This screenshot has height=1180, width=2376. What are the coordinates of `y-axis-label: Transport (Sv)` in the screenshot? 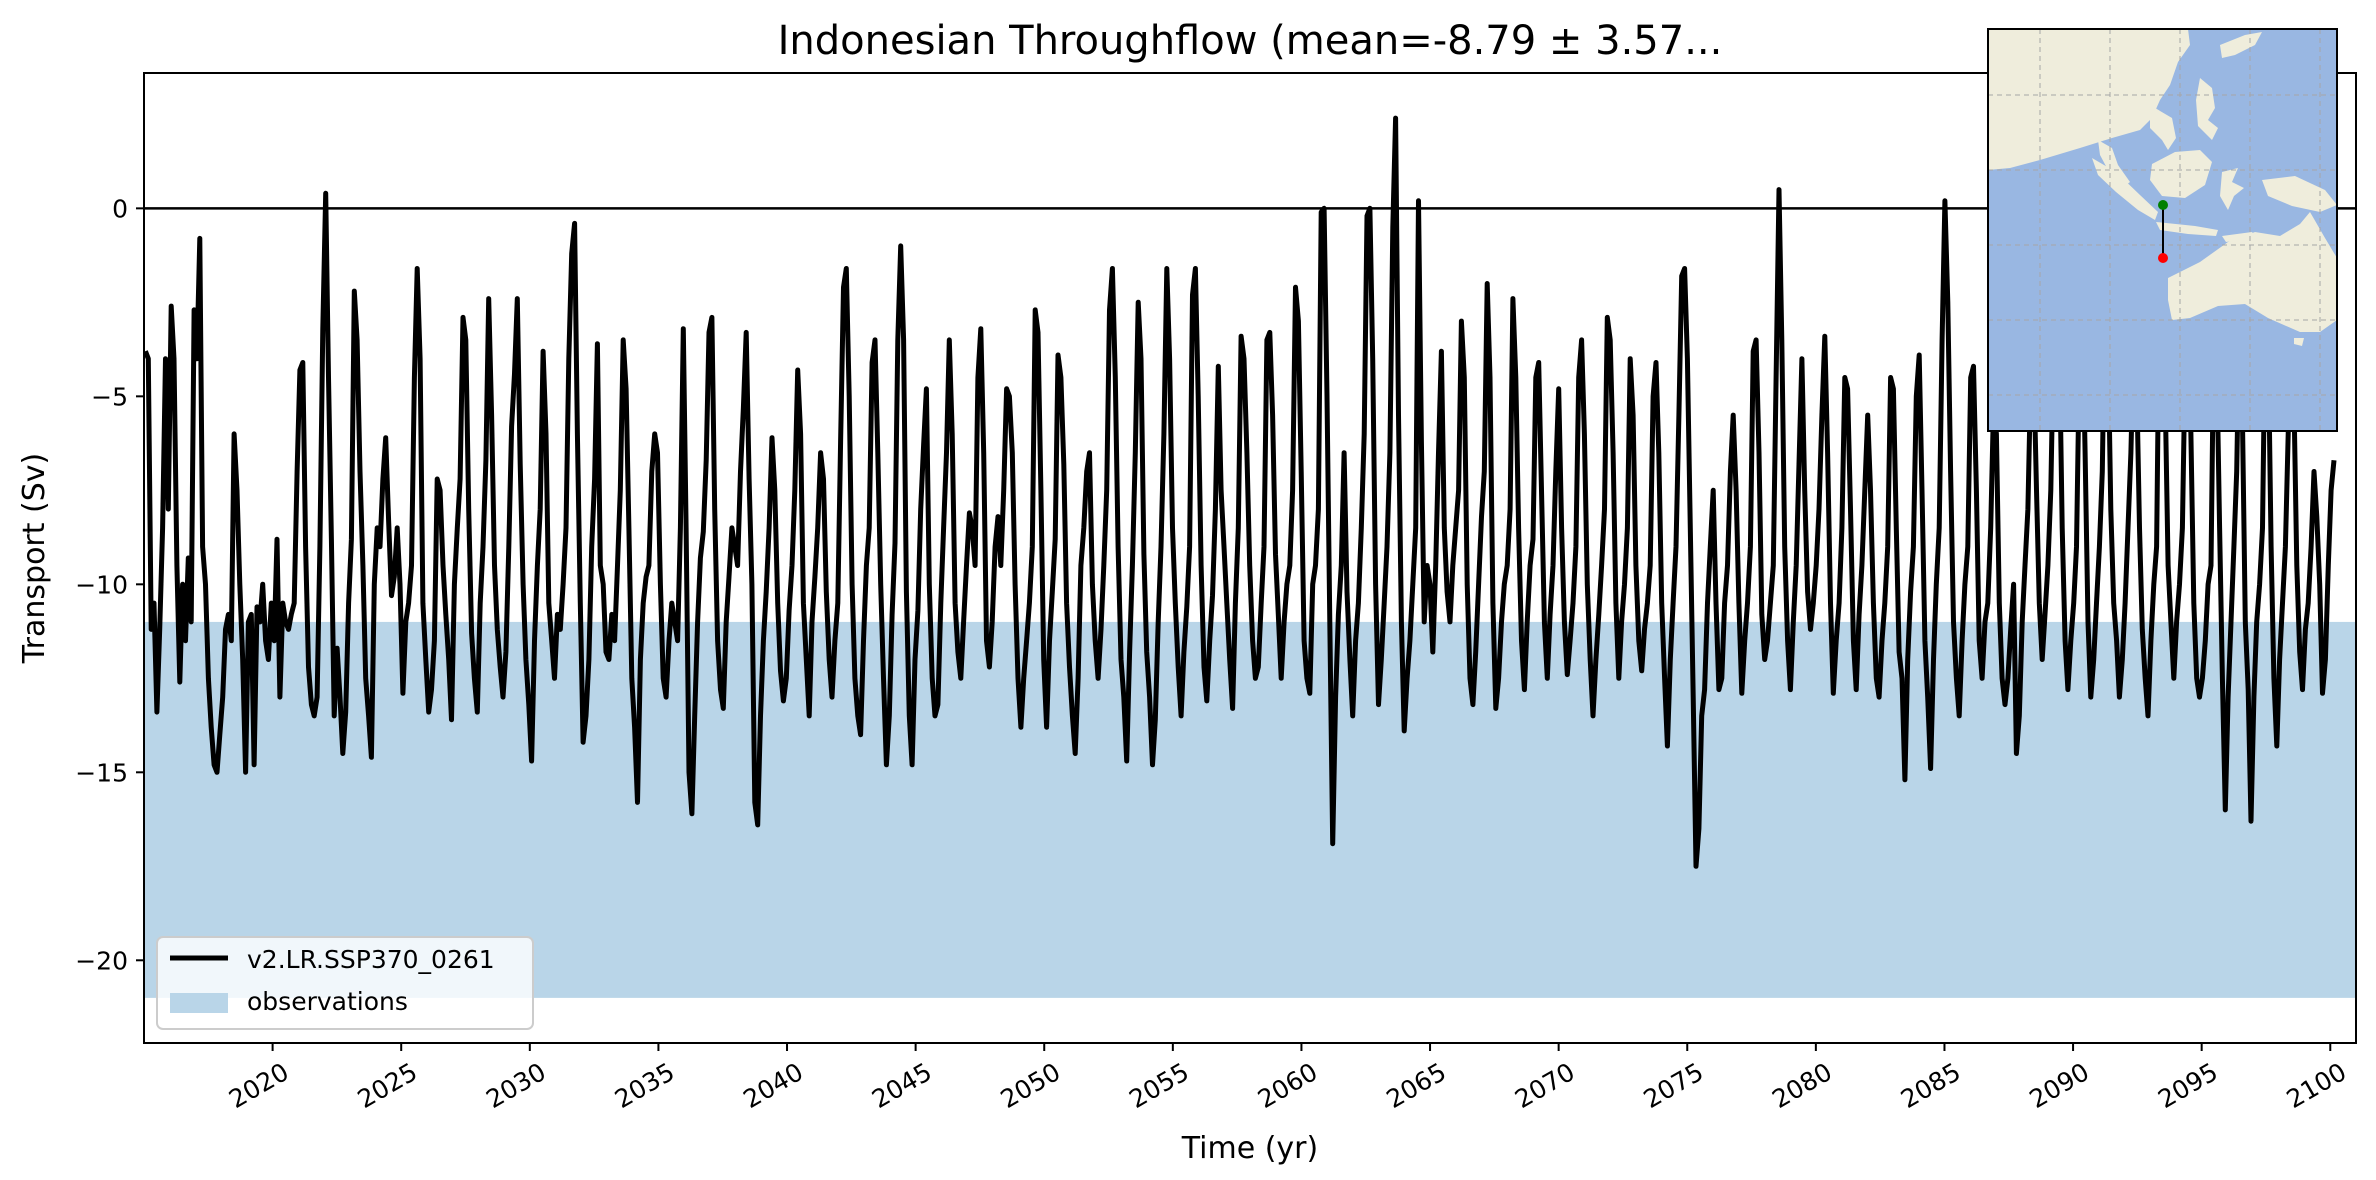 It's located at (34, 559).